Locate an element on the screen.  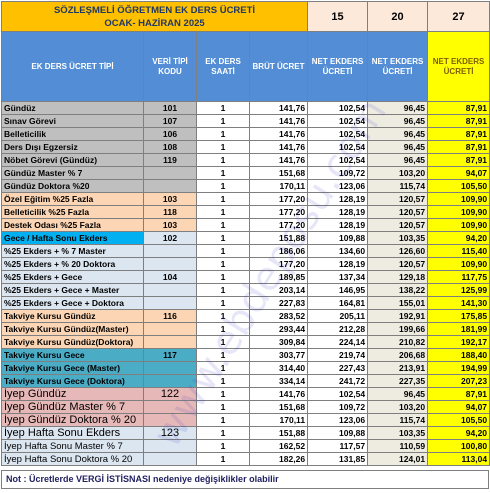
cell: 334,14 is located at coordinates (278, 381).